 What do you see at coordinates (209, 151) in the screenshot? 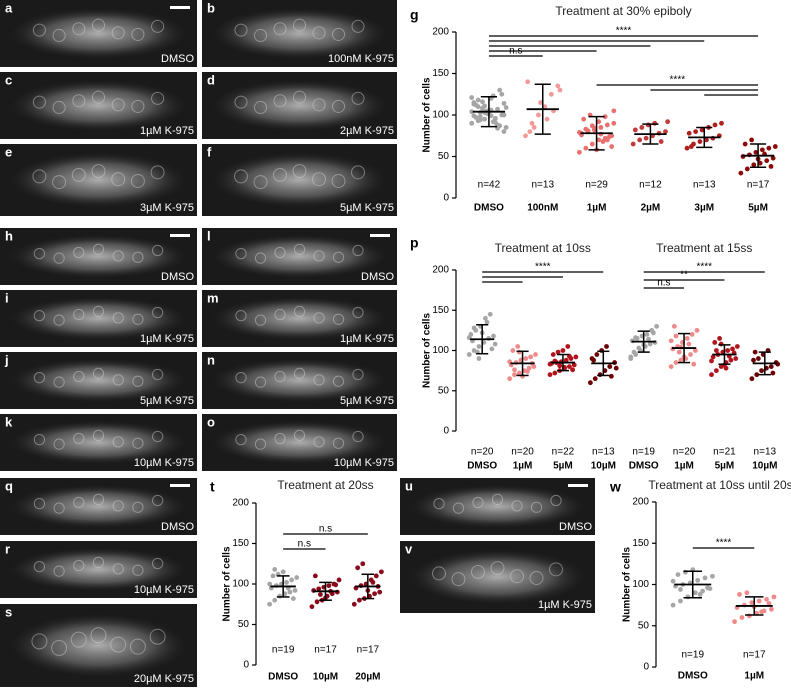
I see `panel-letter: f` at bounding box center [209, 151].